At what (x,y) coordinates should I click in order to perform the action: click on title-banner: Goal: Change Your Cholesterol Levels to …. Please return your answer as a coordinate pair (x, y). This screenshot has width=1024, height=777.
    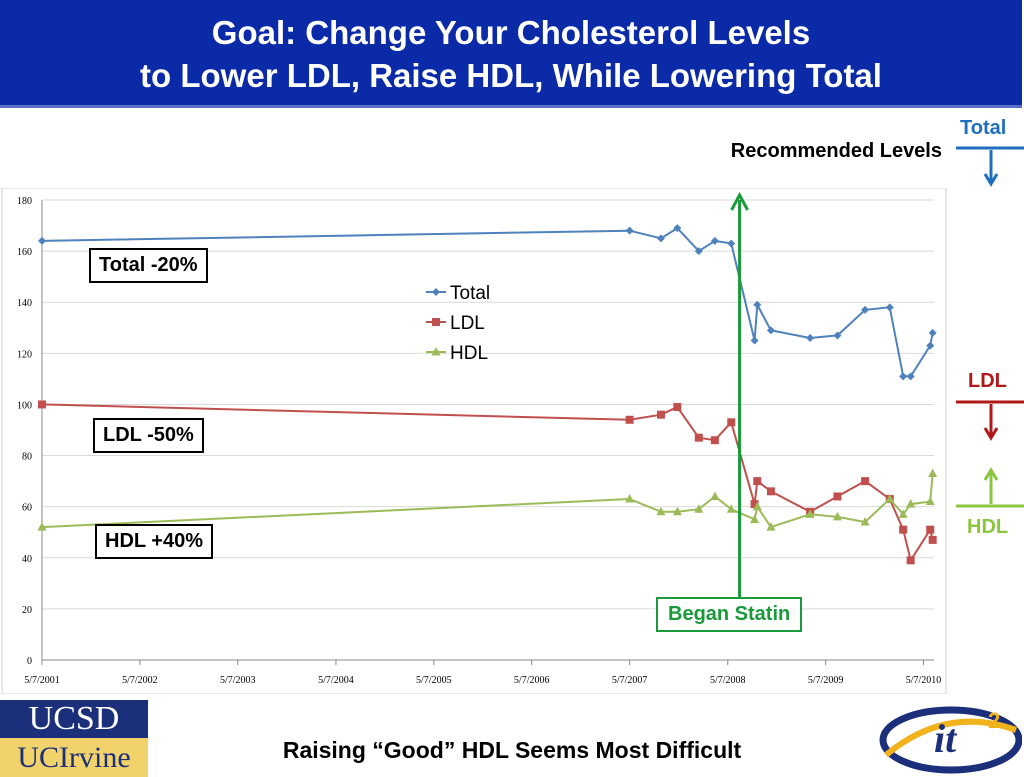
    Looking at the image, I should click on (511, 54).